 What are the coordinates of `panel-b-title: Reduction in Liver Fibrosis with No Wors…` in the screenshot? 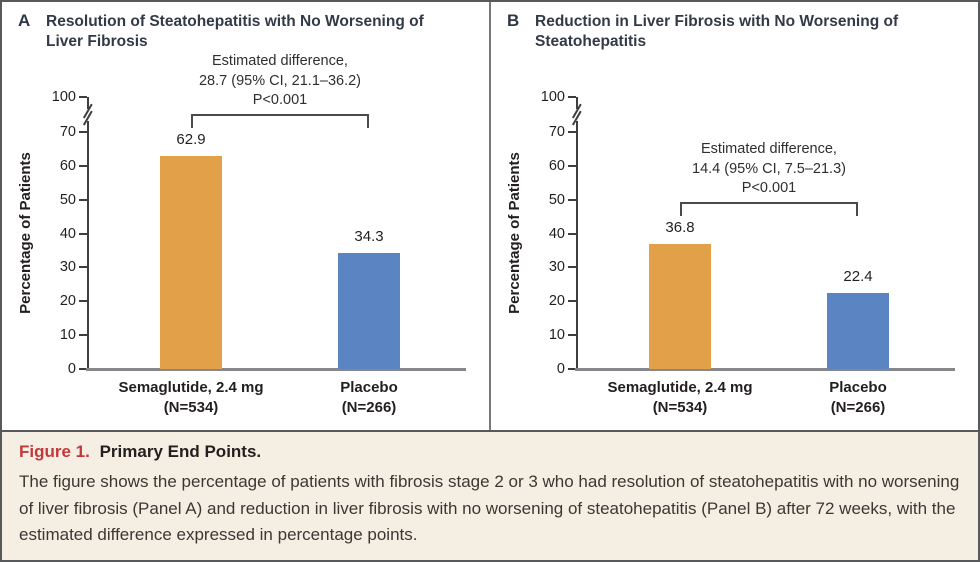 It's located at (717, 31).